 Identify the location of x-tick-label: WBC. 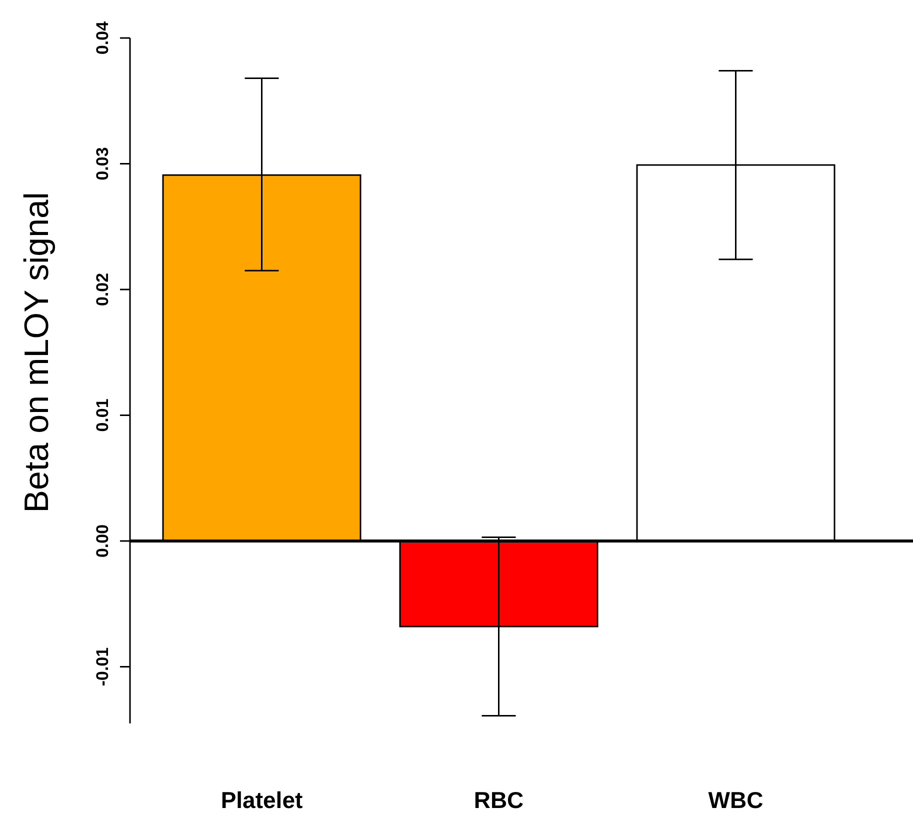
(736, 800).